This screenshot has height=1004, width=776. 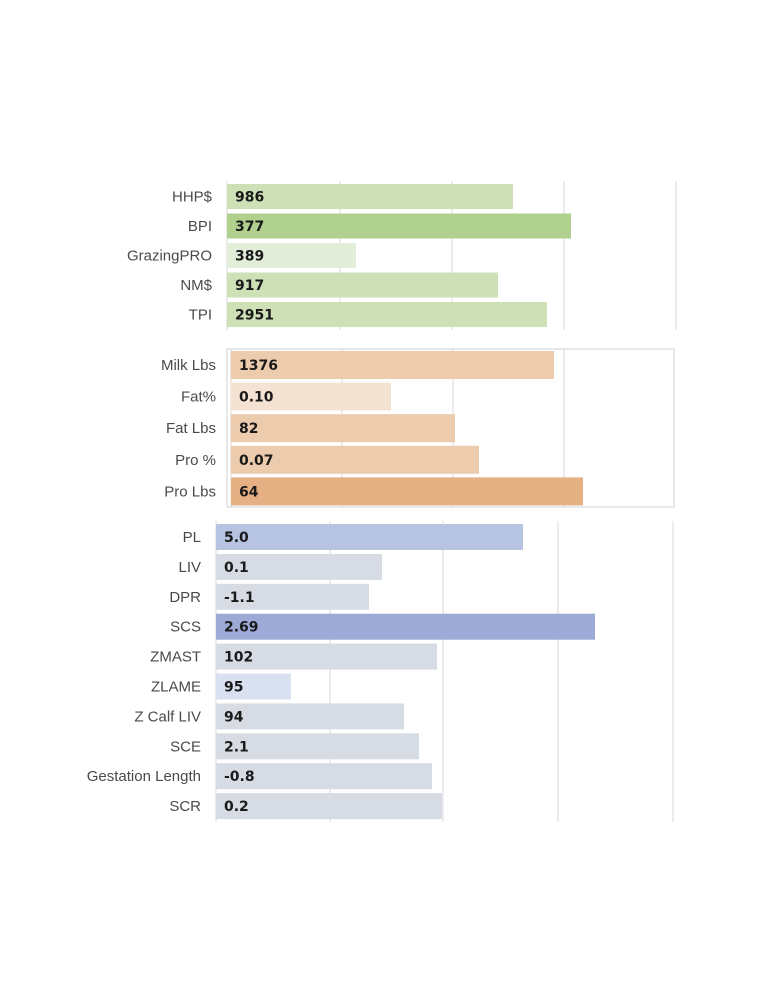 What do you see at coordinates (369, 537) in the screenshot?
I see `bar-pl` at bounding box center [369, 537].